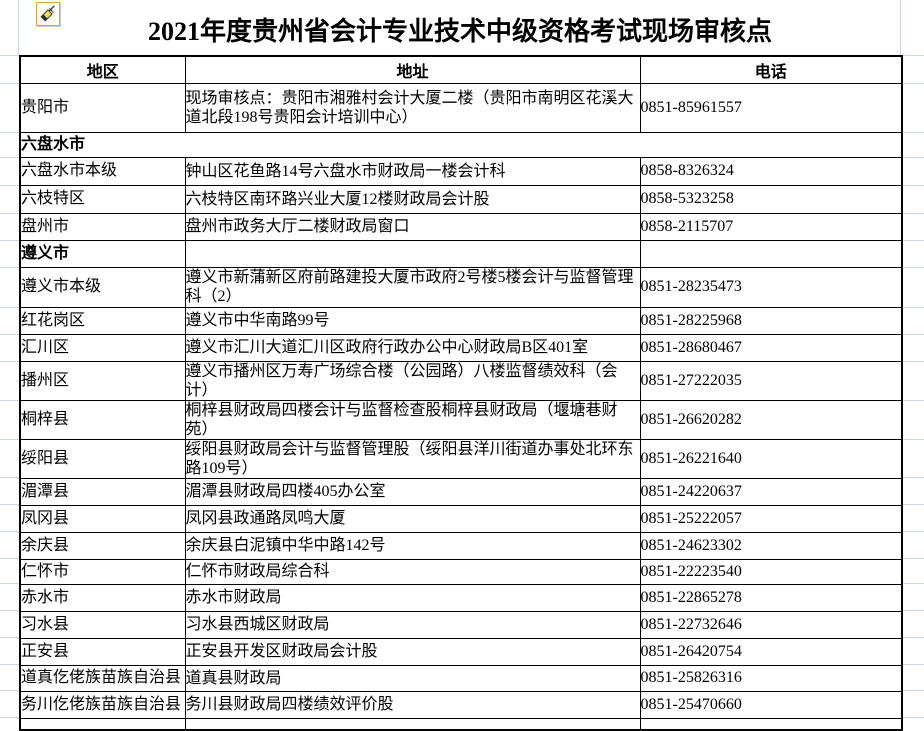 Image resolution: width=924 pixels, height=731 pixels. Describe the element at coordinates (102, 704) in the screenshot. I see `region-cell: 务川仡佬族苗族自治县` at that location.